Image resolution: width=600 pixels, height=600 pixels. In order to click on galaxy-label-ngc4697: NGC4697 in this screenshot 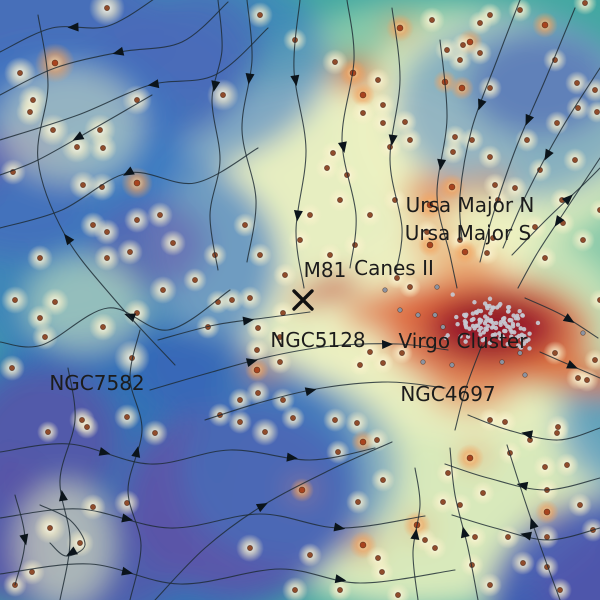, I will do `click(447, 394)`.